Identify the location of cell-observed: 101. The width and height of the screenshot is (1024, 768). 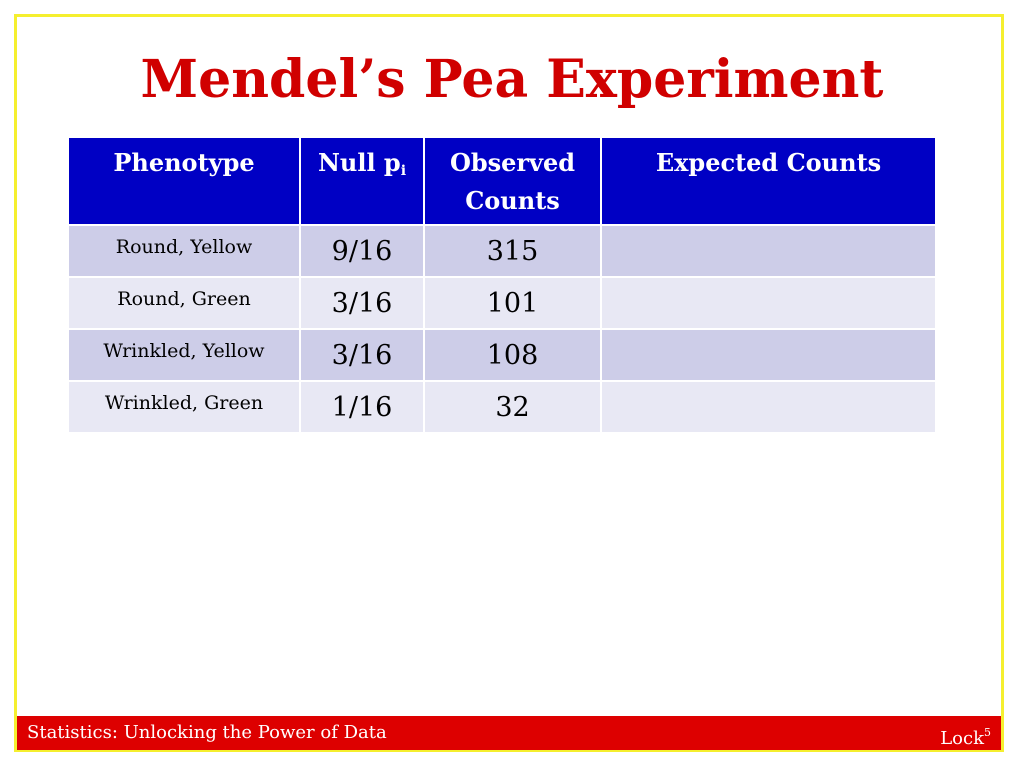
(512, 303).